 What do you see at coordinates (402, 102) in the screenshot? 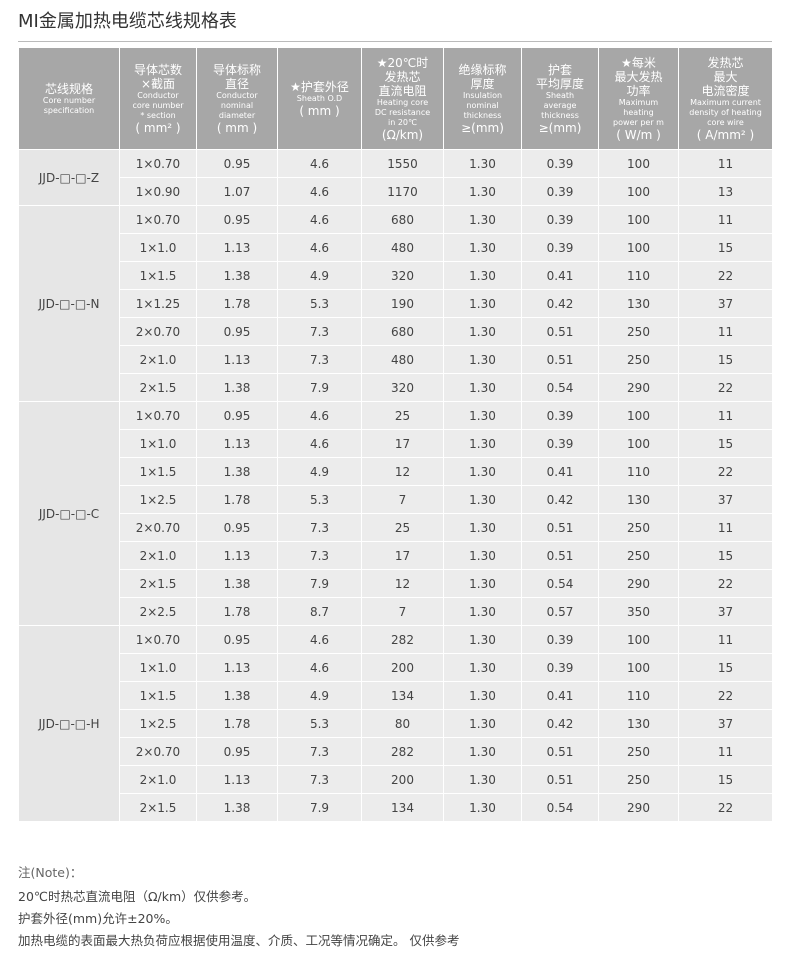
I see `header-en: Heating core` at bounding box center [402, 102].